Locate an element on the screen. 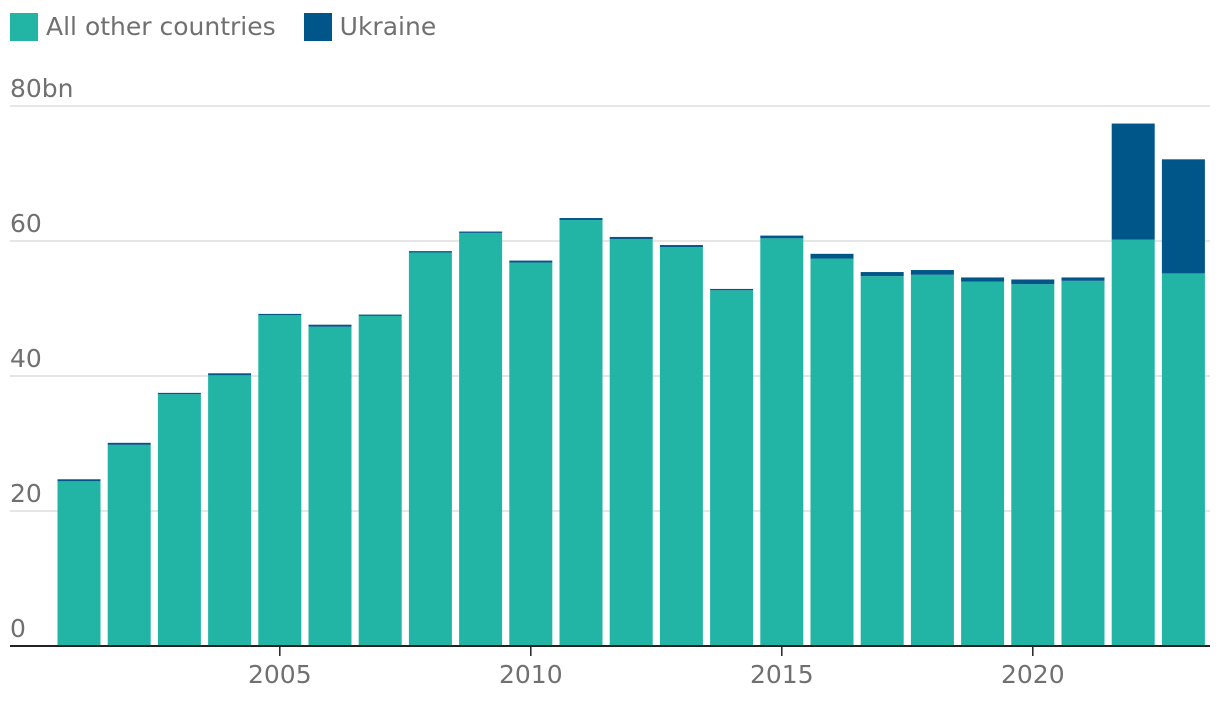 This screenshot has width=1220, height=710. y-tick-label-60: 60 is located at coordinates (26, 223).